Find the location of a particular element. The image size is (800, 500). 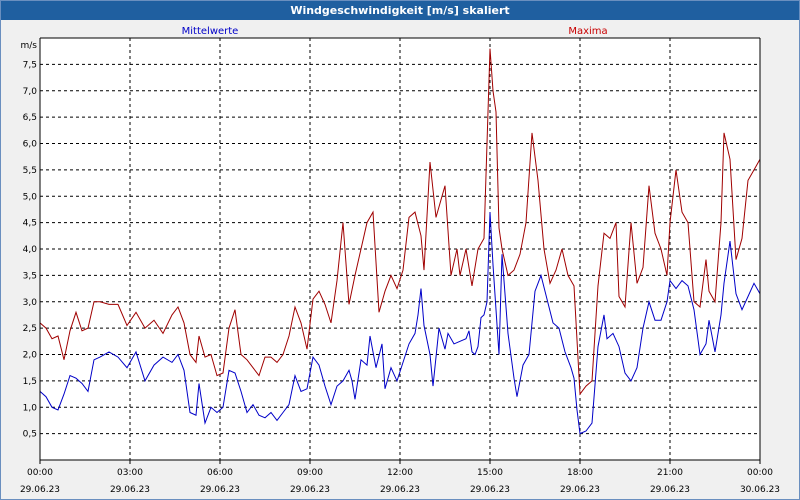

y-tick-label: 1,5 is located at coordinates (30, 382).